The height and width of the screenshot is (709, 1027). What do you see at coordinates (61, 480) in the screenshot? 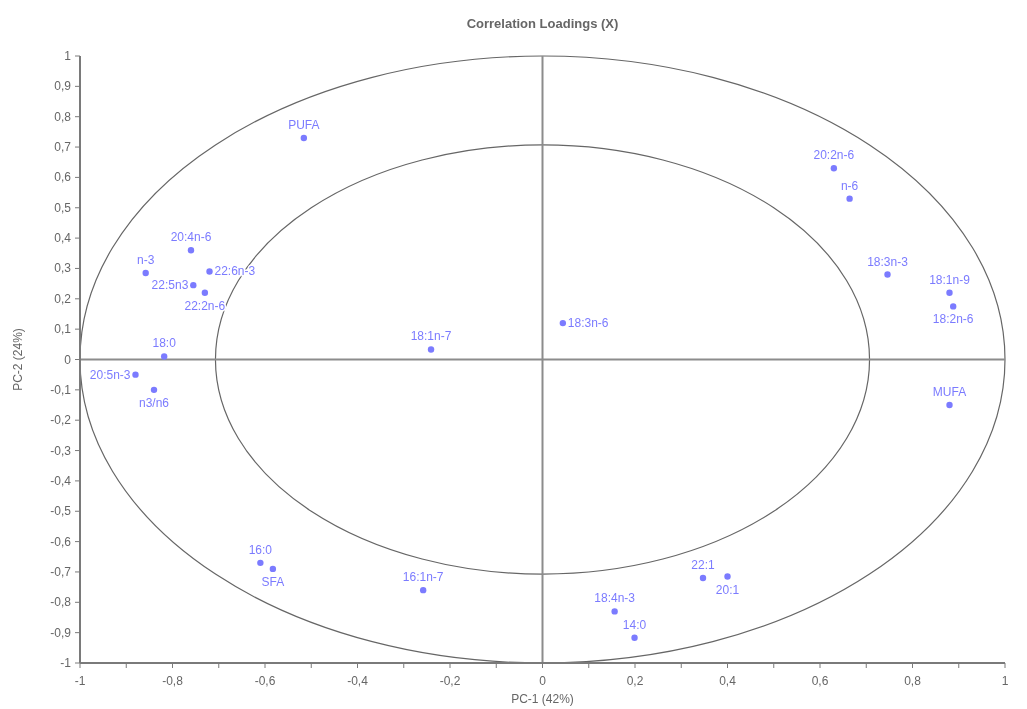
I see `y-tick-label: -0,4` at bounding box center [61, 480].